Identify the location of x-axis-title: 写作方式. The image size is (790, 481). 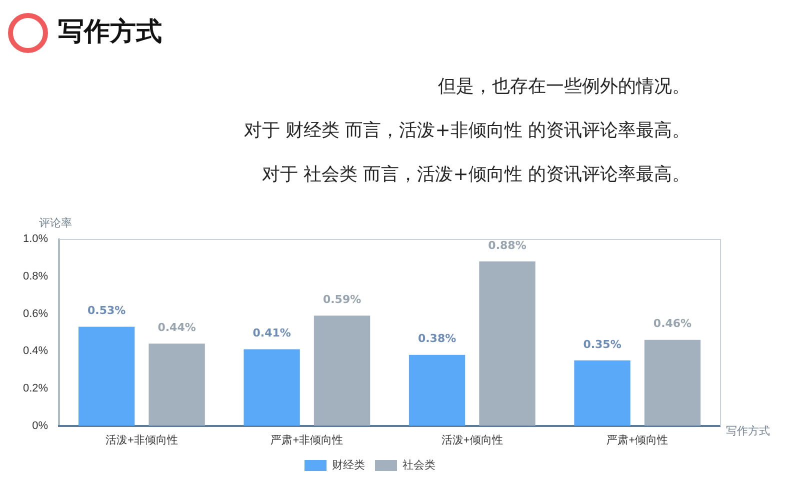
(748, 431).